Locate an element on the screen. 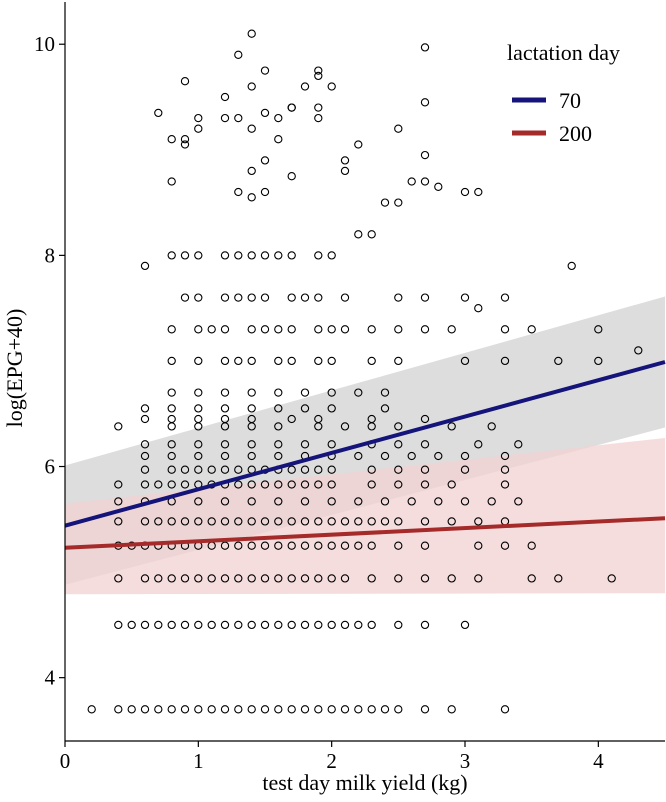 This screenshot has width=666, height=802. legend-label-70: 70 is located at coordinates (570, 100).